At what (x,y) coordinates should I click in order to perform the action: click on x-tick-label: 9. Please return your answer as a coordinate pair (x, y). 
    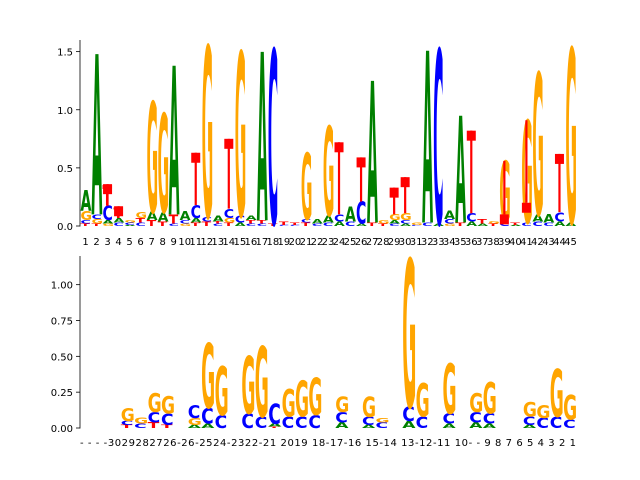
    Looking at the image, I should click on (174, 242).